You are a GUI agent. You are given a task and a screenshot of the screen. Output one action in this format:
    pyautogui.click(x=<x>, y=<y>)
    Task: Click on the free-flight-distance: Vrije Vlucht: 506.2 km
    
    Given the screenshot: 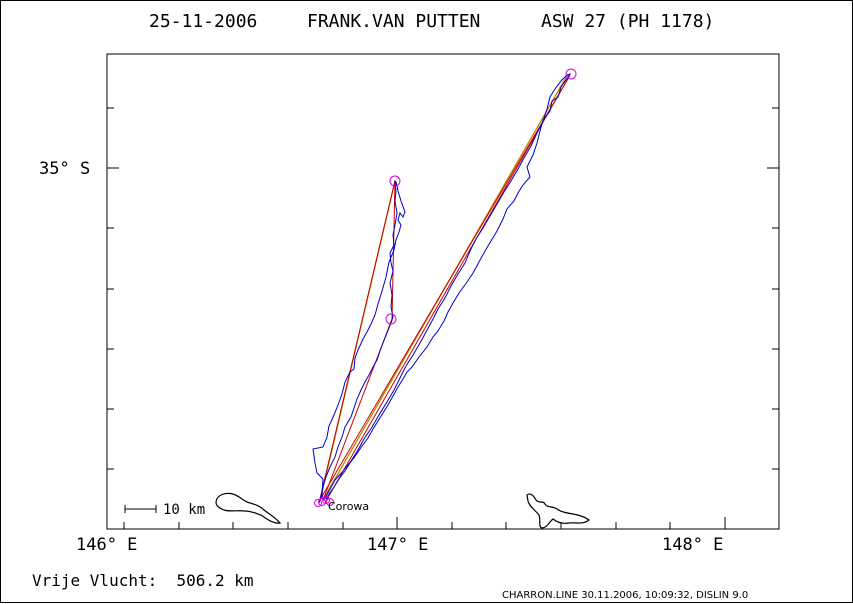 What is the action you would take?
    pyautogui.click(x=143, y=580)
    